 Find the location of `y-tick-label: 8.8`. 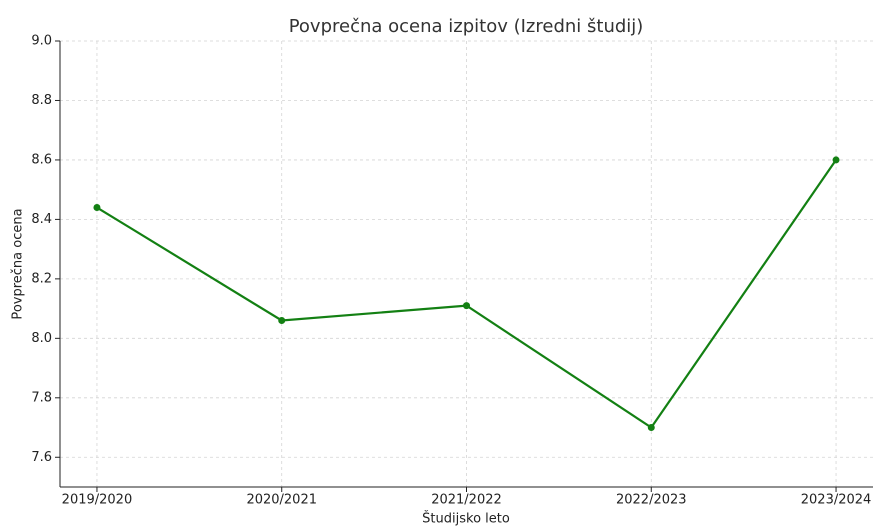

y-tick-label: 8.8 is located at coordinates (41, 100).